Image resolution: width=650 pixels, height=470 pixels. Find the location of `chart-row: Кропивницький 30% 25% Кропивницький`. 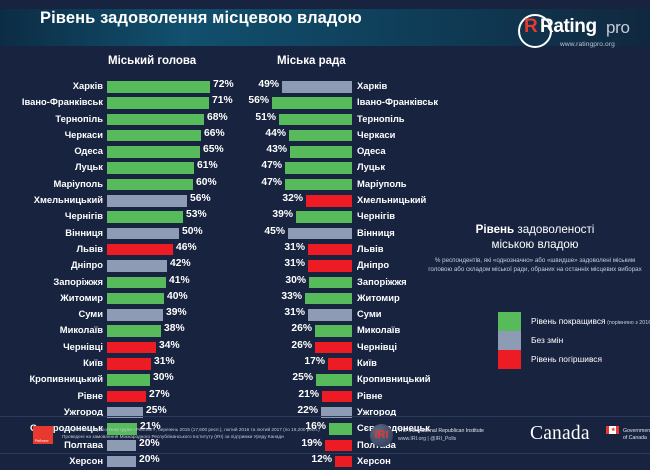

chart-row: Кропивницький 30% 25% Кропивницький is located at coordinates (325, 380).